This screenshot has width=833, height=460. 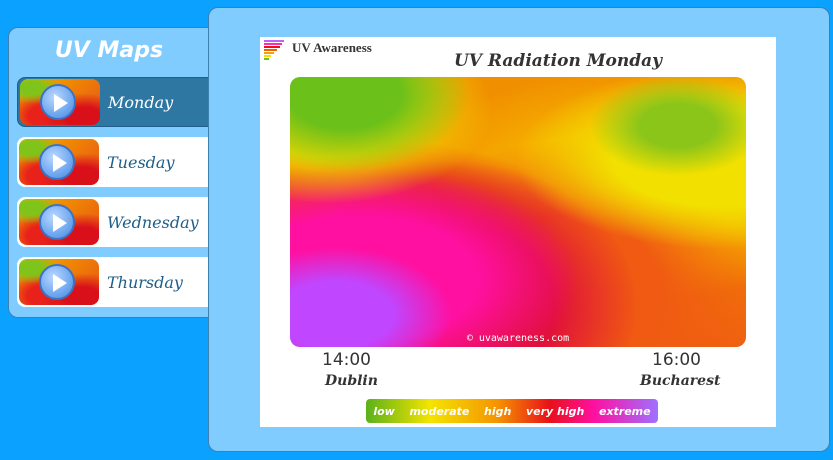 What do you see at coordinates (153, 222) in the screenshot?
I see `day-label: Wednesday` at bounding box center [153, 222].